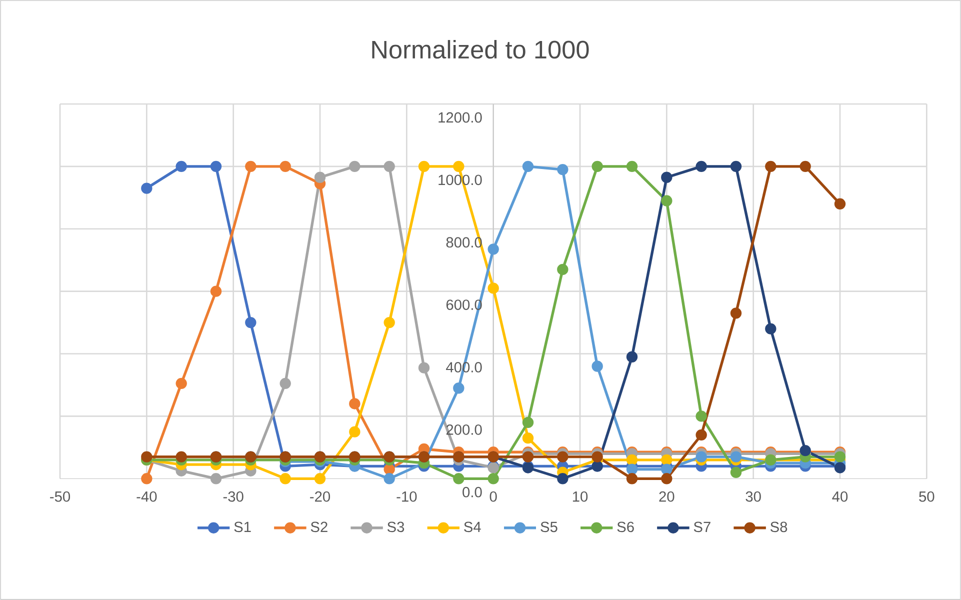 Image resolution: width=961 pixels, height=600 pixels. What do you see at coordinates (702, 527) in the screenshot?
I see `legend-label: S7` at bounding box center [702, 527].